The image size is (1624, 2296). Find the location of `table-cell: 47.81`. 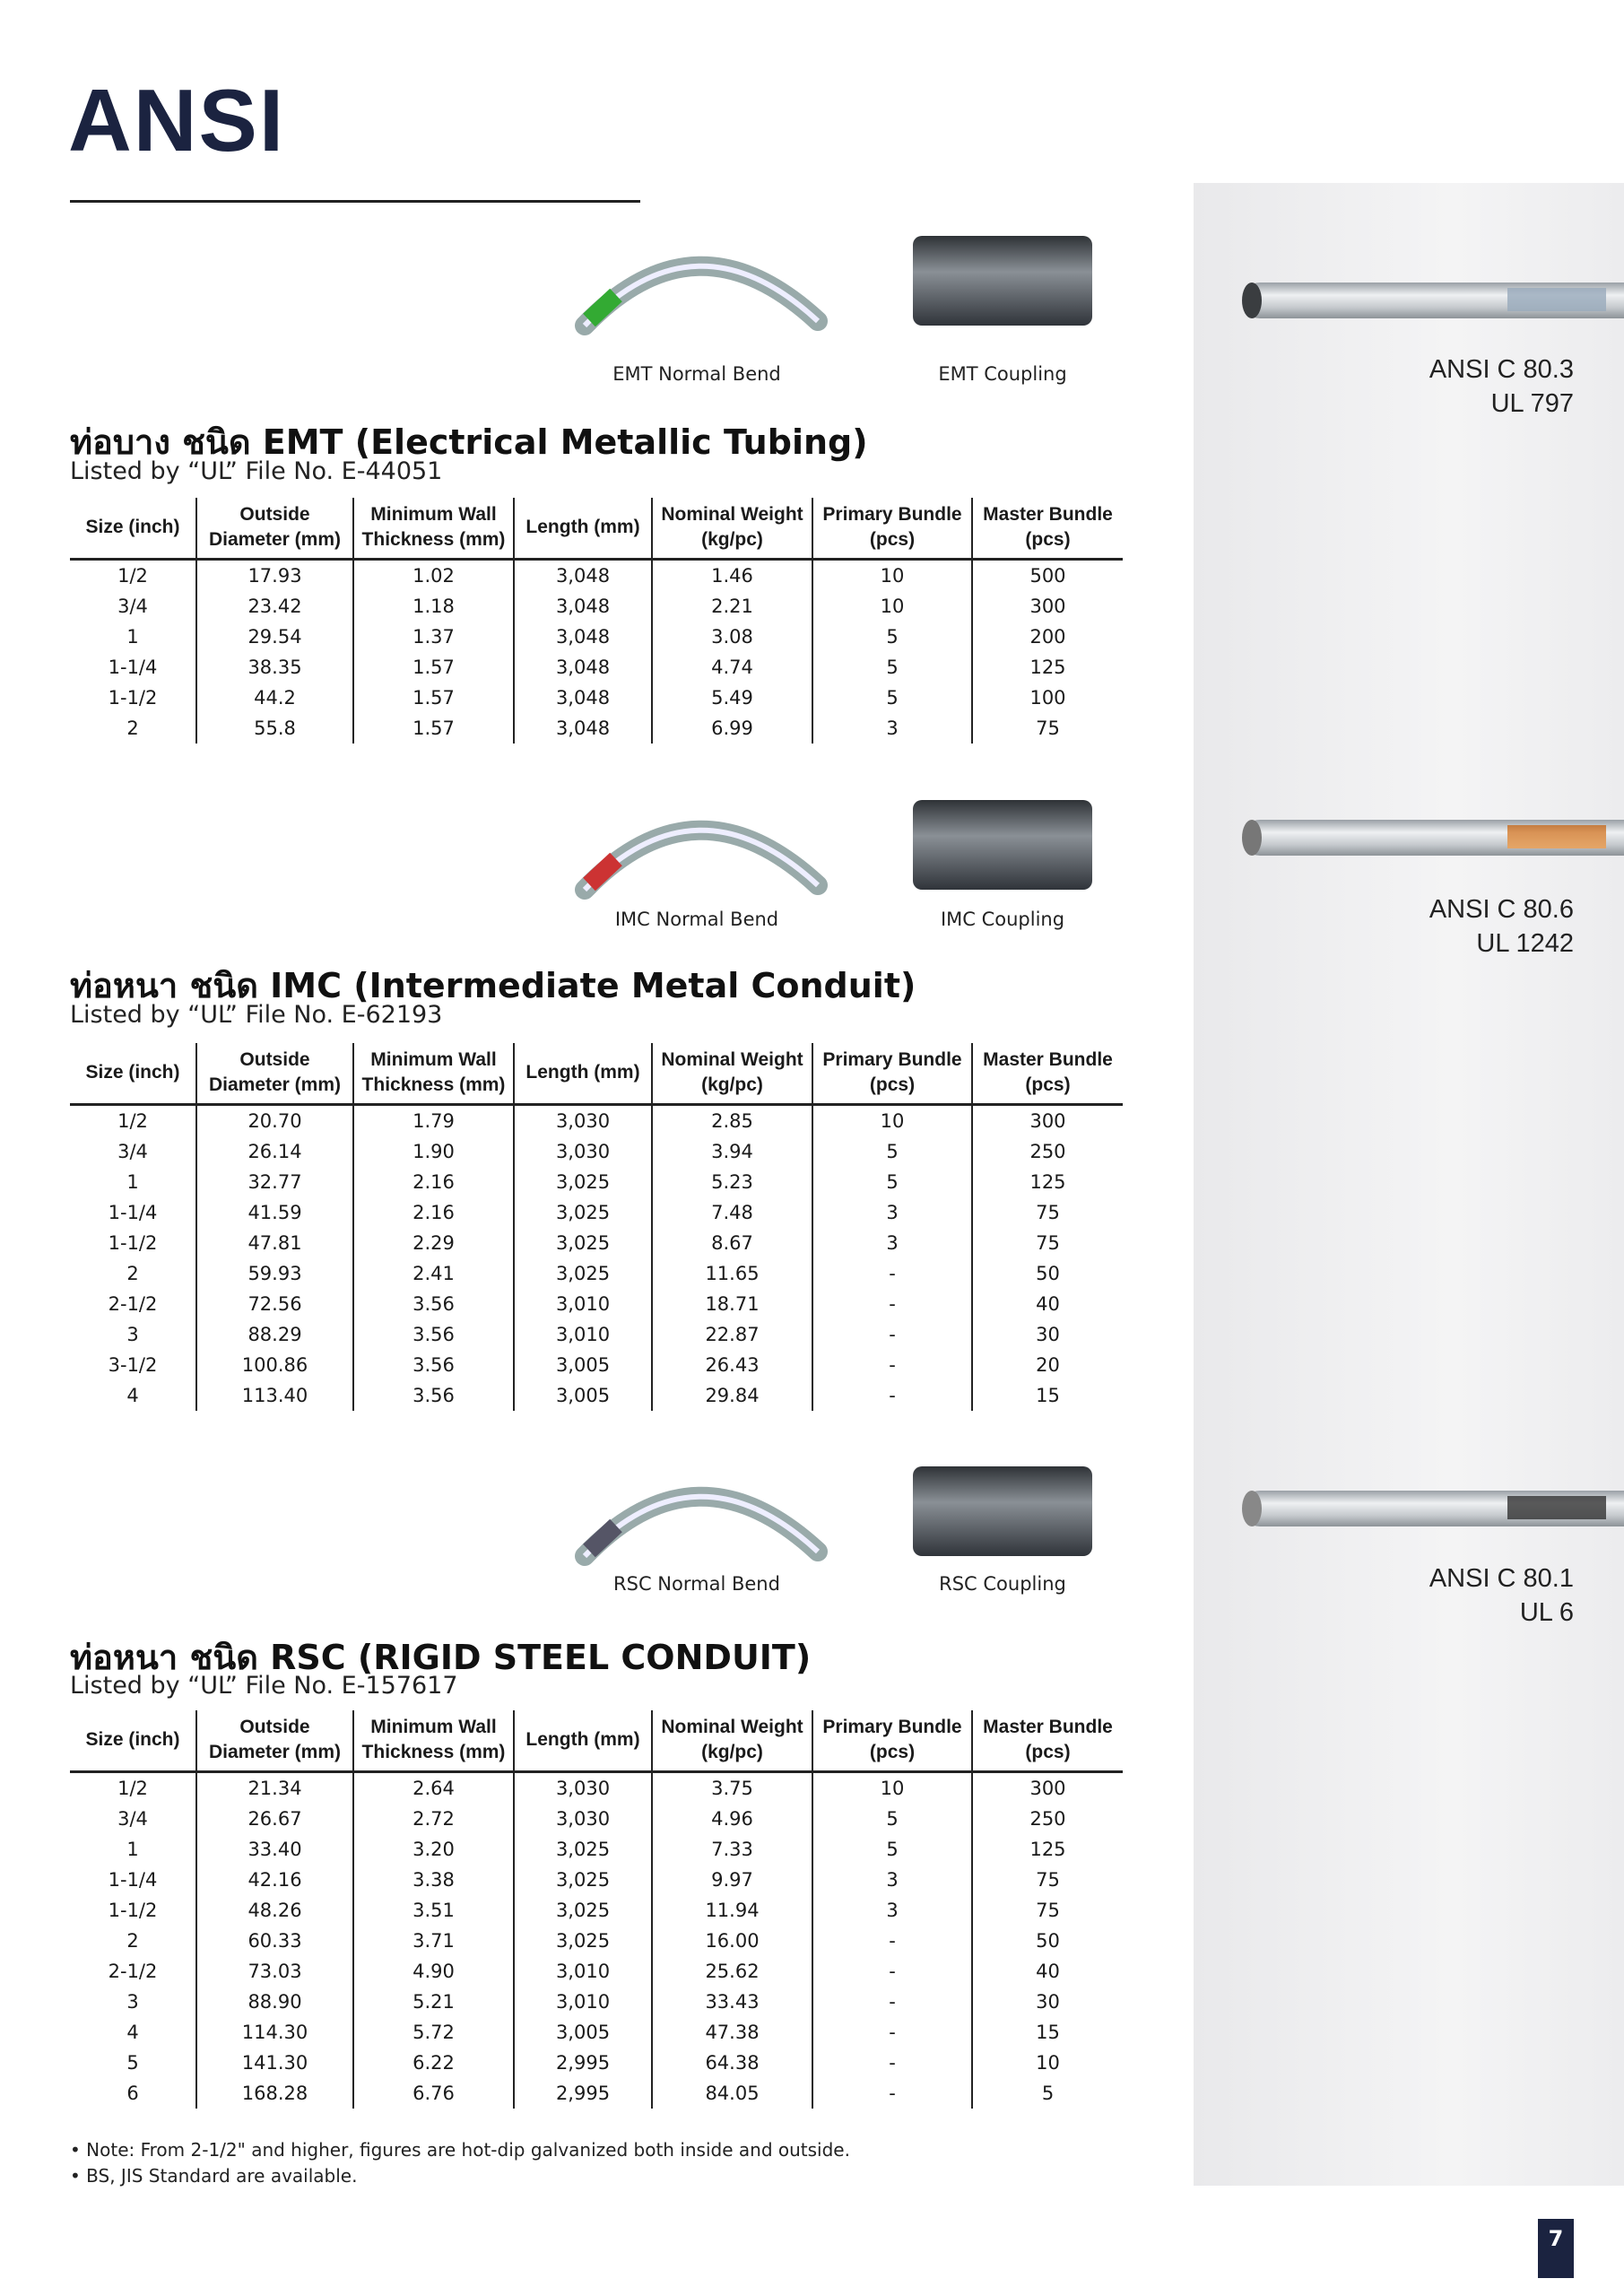

table-cell: 47.81 is located at coordinates (274, 1242).